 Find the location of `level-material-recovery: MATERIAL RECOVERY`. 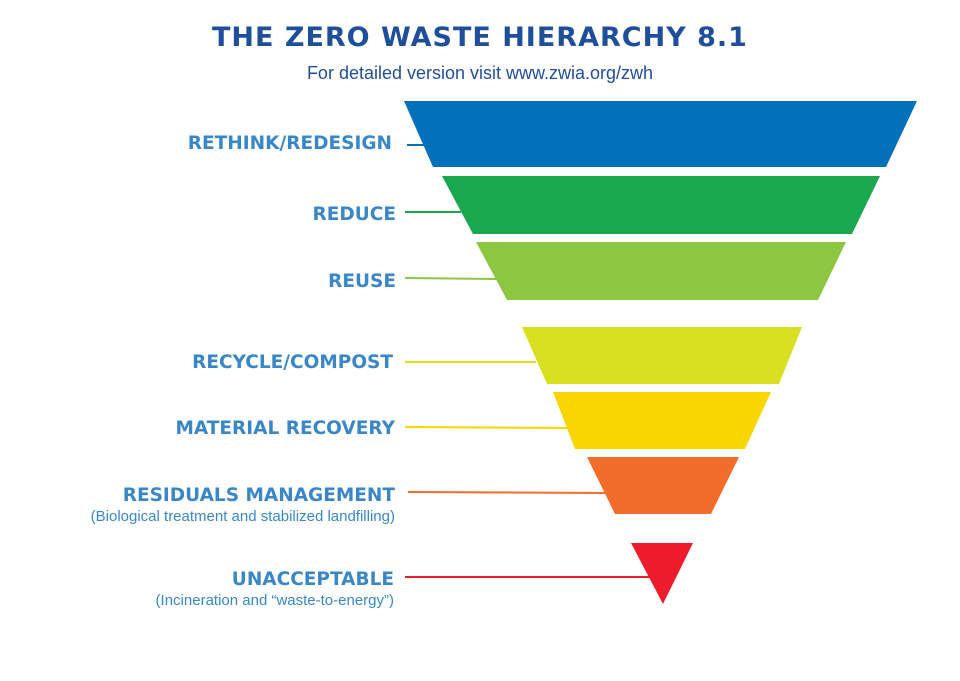

level-material-recovery: MATERIAL RECOVERY is located at coordinates (473, 420).